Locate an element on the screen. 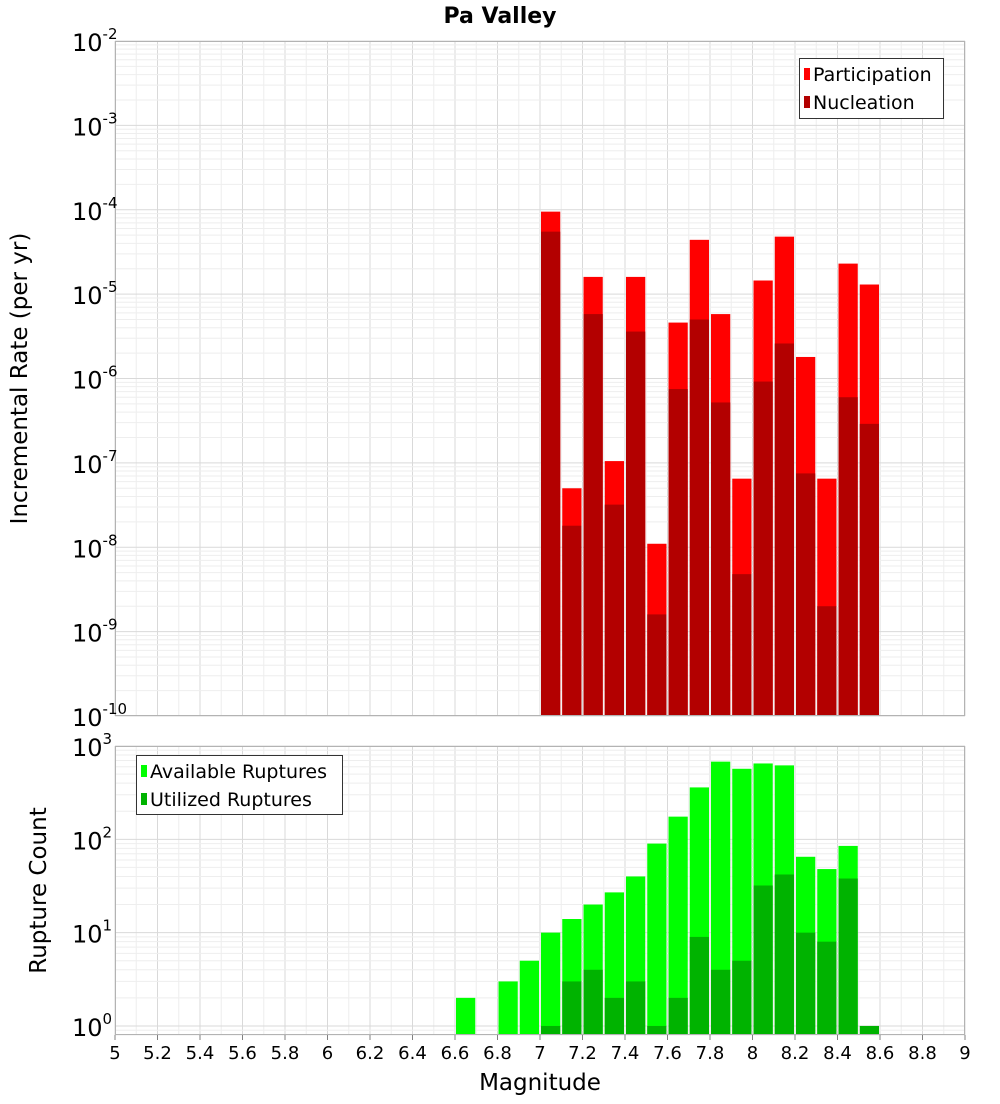  y-tick-label: 10⁻² is located at coordinates (95, 41).